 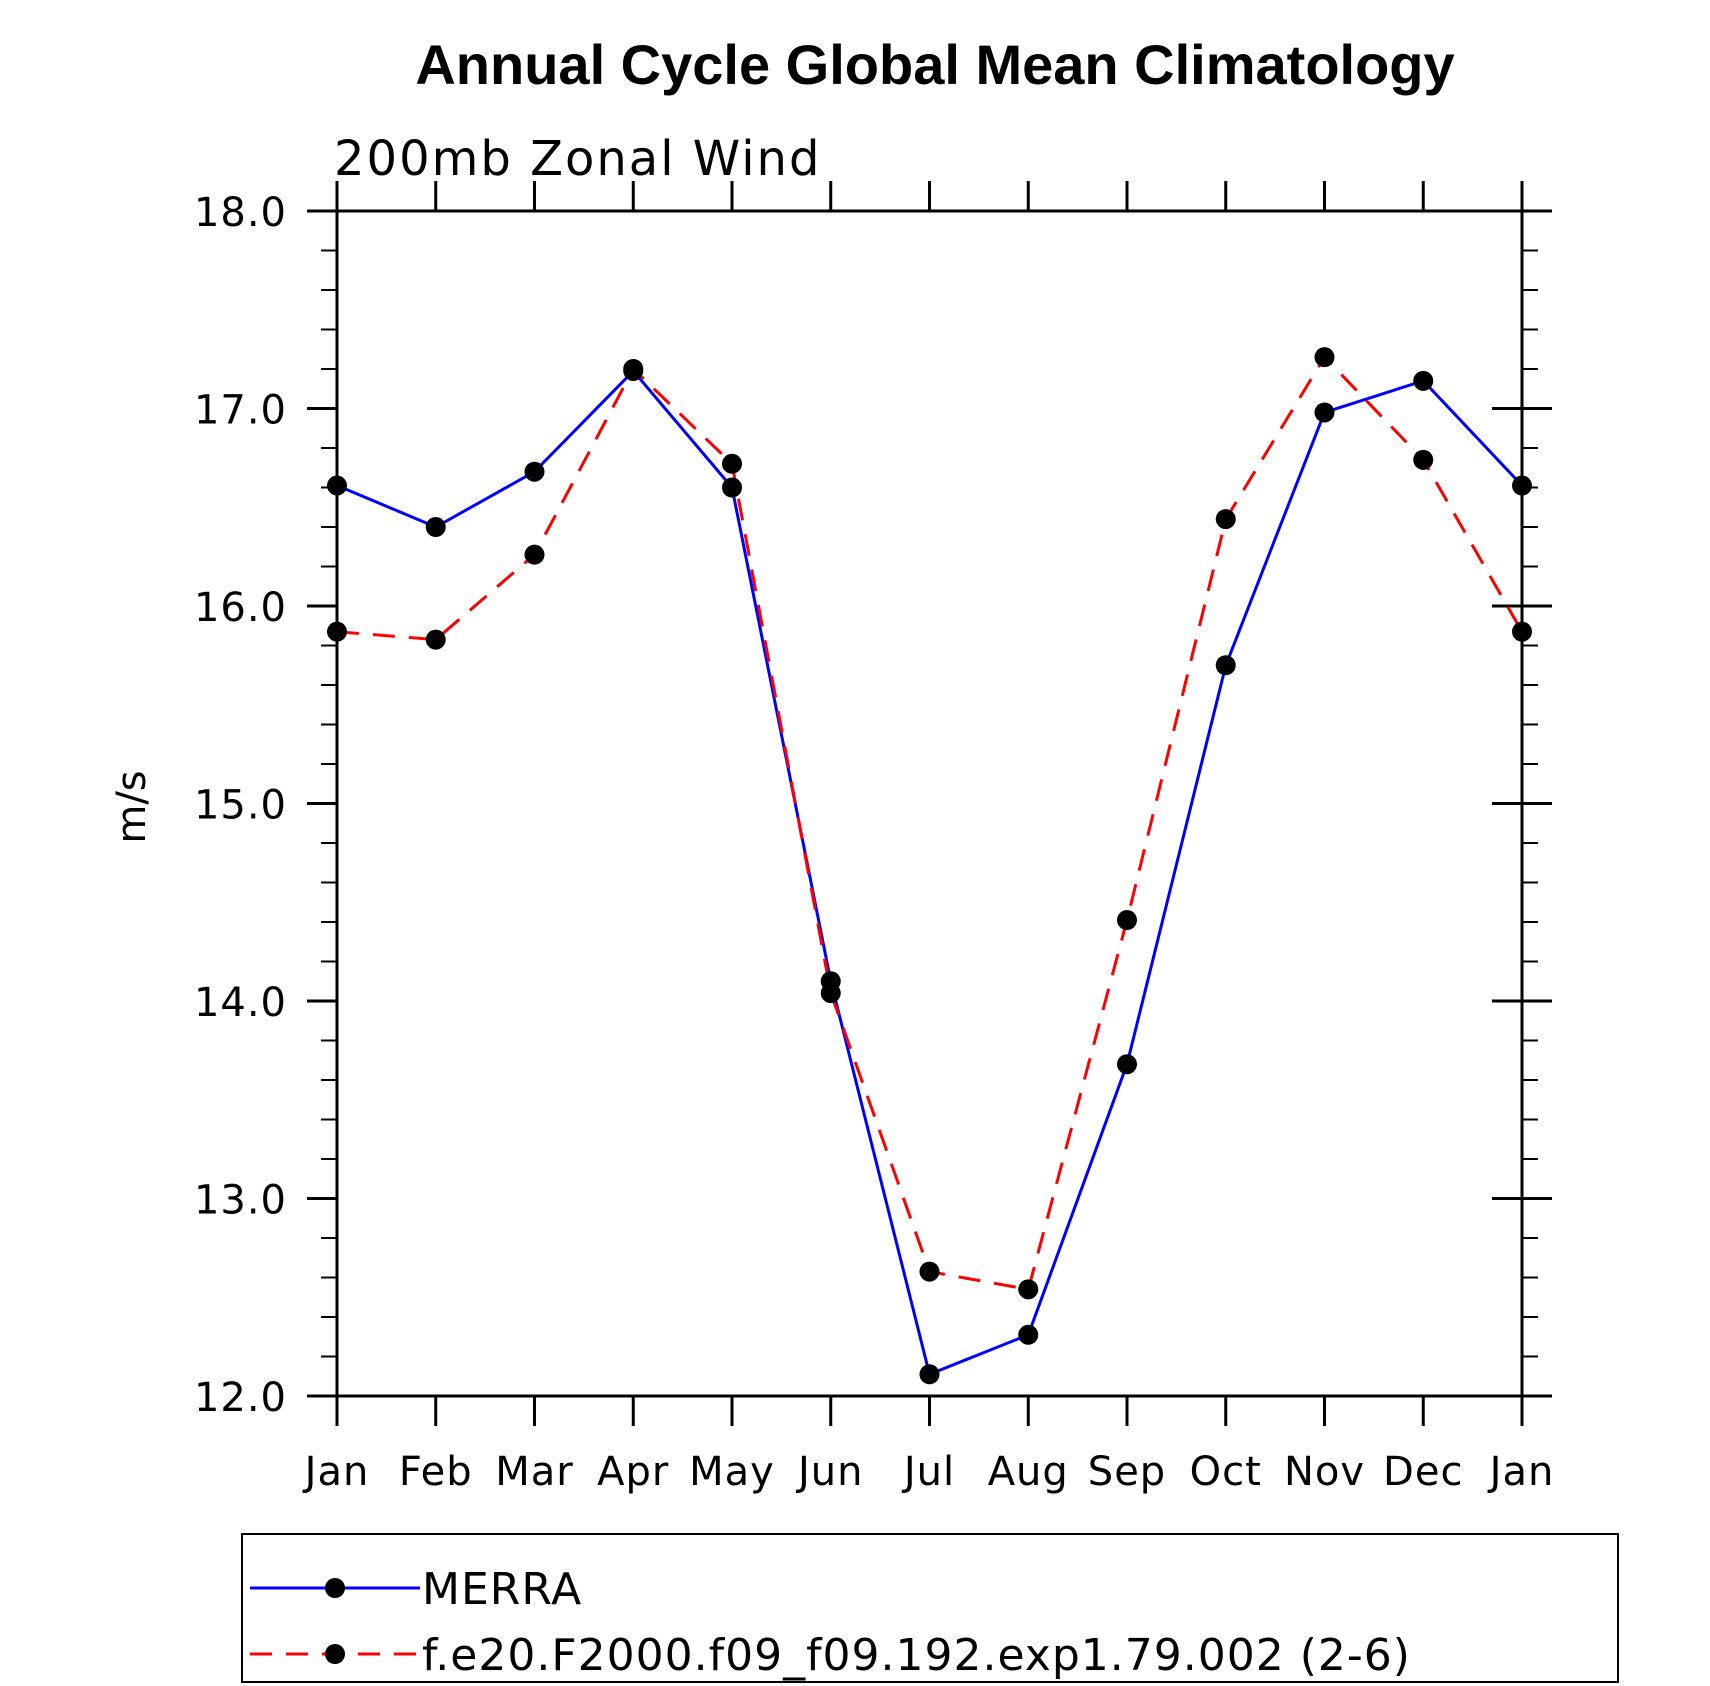 What do you see at coordinates (502, 1589) in the screenshot?
I see `legend-label-1: MERRA` at bounding box center [502, 1589].